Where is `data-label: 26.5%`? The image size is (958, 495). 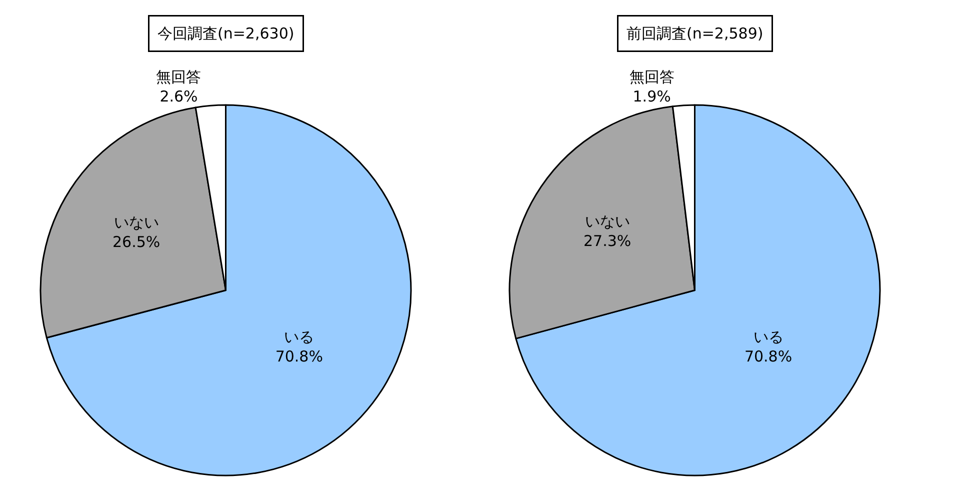 data-label: 26.5% is located at coordinates (136, 242).